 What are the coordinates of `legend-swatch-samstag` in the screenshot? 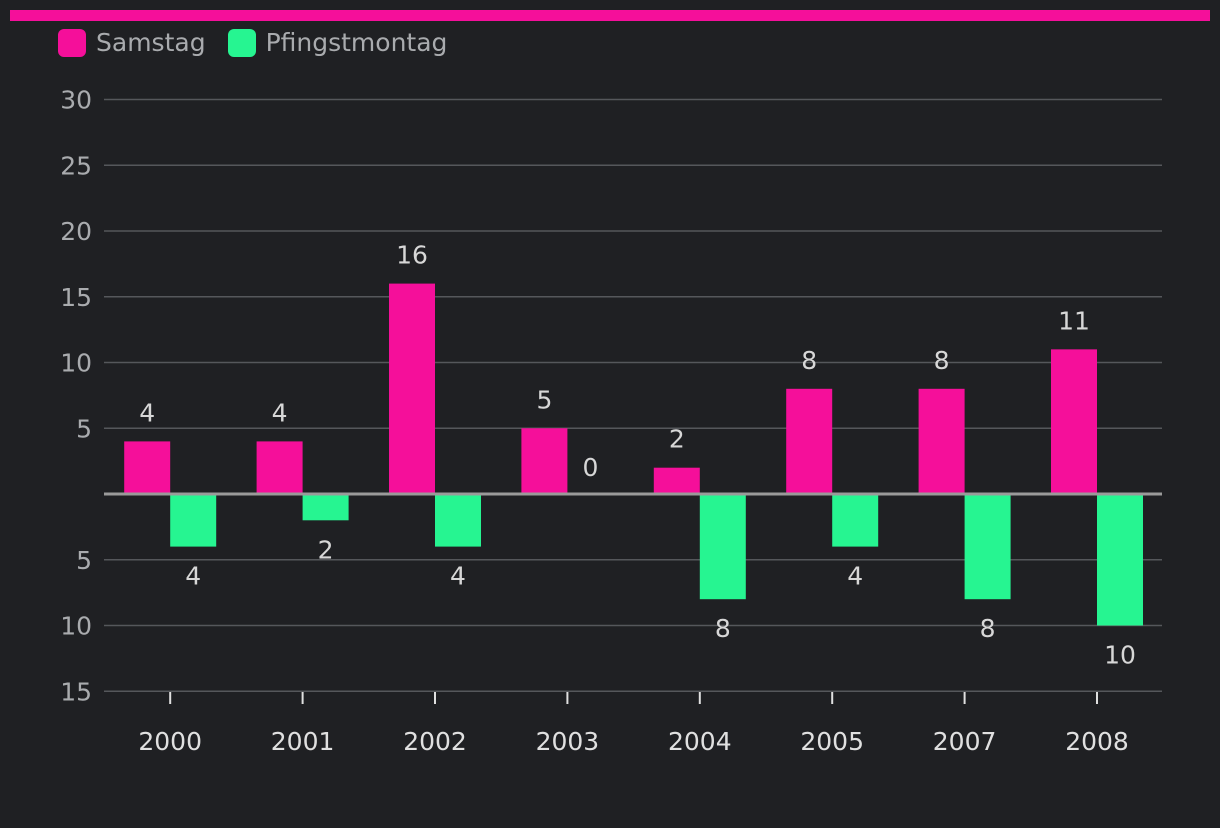 It's located at (72, 42).